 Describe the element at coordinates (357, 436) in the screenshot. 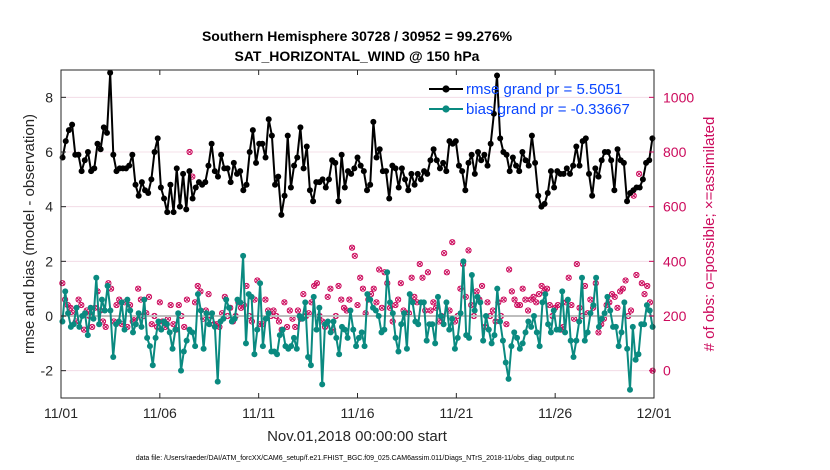

I see `x-axis-label: Nov.01,2018 00:00:00 start` at that location.